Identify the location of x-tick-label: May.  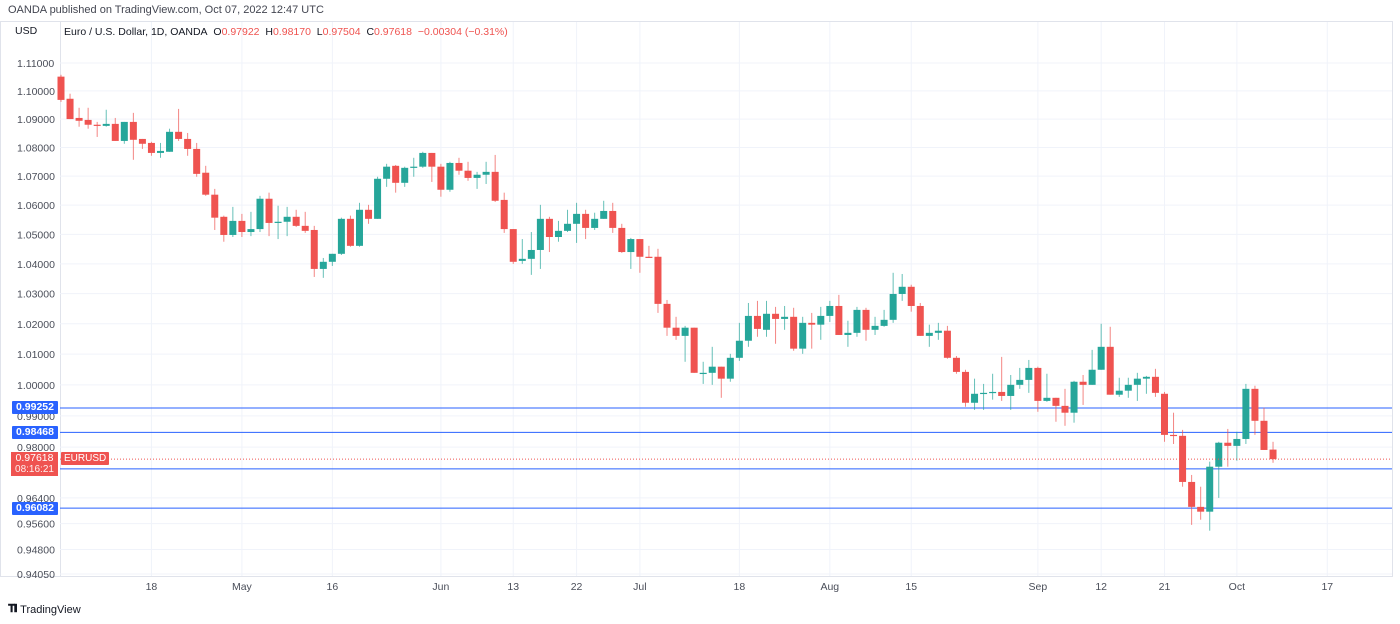
(242, 587).